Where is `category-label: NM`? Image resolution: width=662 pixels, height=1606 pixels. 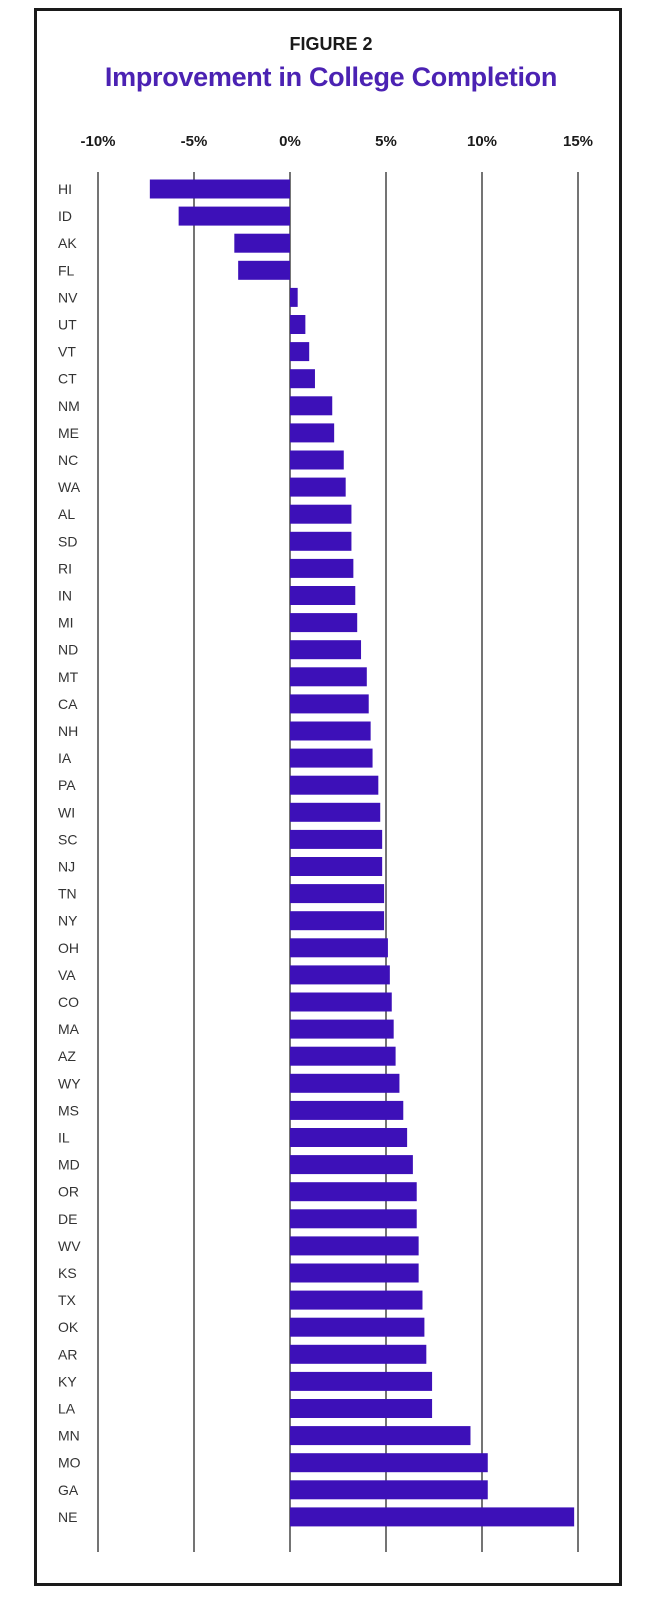 category-label: NM is located at coordinates (69, 406).